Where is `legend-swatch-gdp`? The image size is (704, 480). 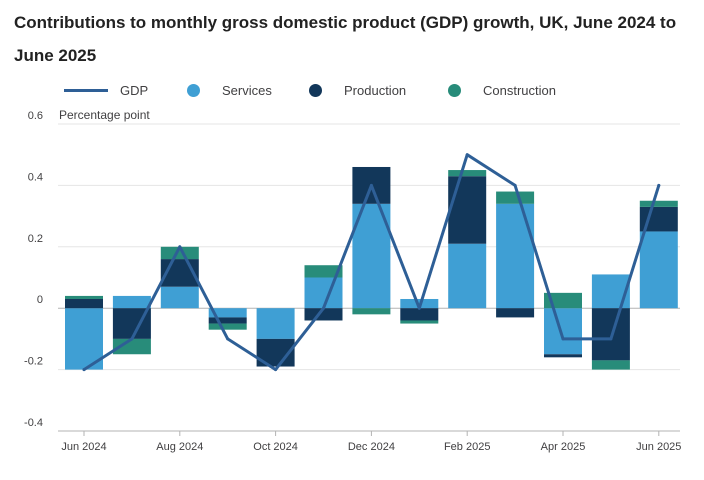
legend-swatch-gdp is located at coordinates (86, 90).